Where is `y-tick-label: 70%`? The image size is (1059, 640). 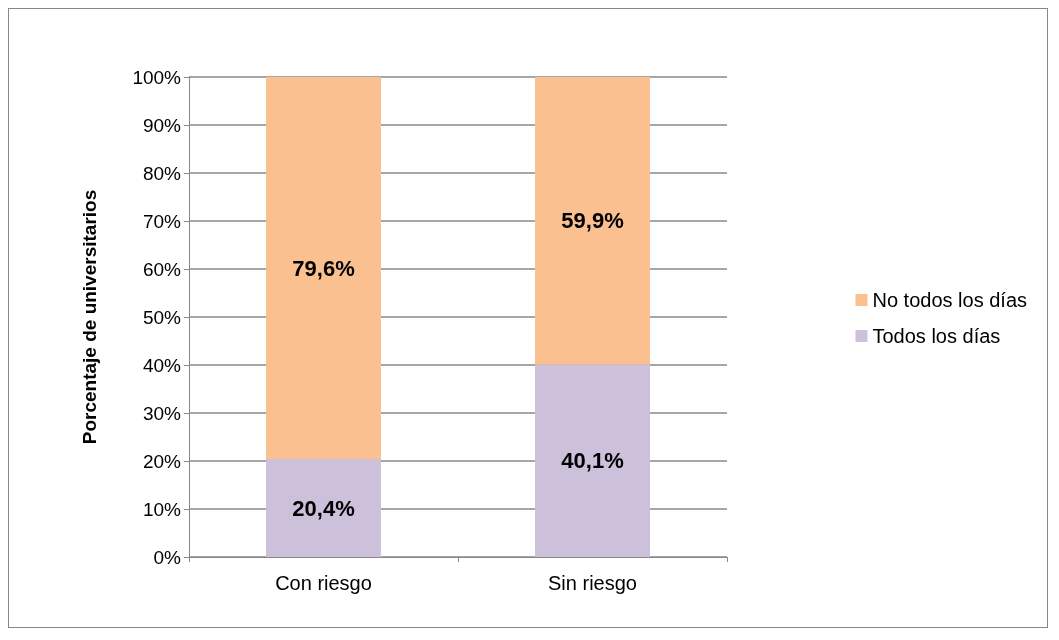 y-tick-label: 70% is located at coordinates (162, 221).